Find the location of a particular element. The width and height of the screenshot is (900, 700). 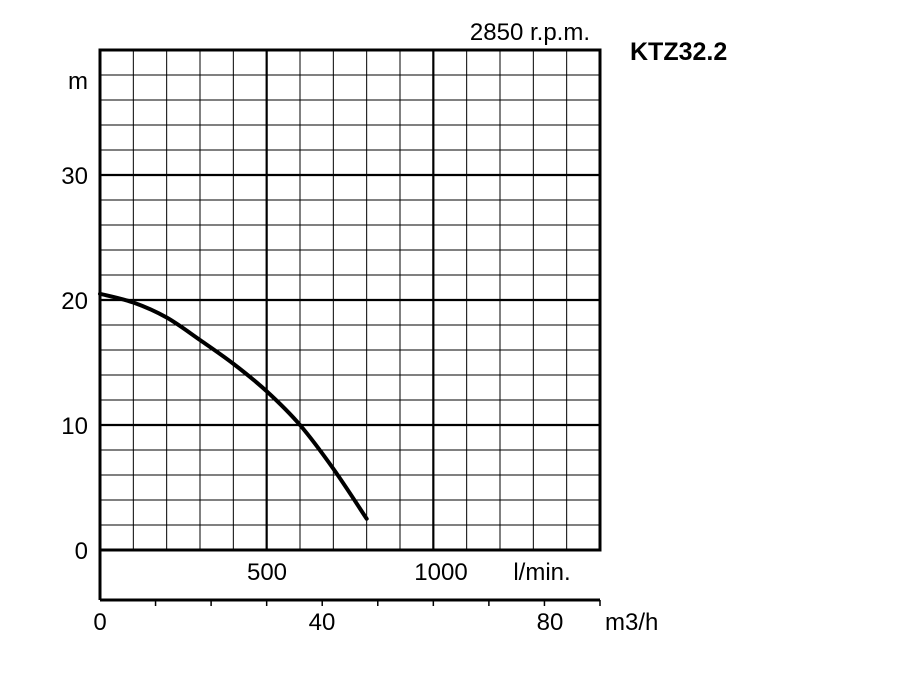

m3h-axis-ticks is located at coordinates (377, 603).